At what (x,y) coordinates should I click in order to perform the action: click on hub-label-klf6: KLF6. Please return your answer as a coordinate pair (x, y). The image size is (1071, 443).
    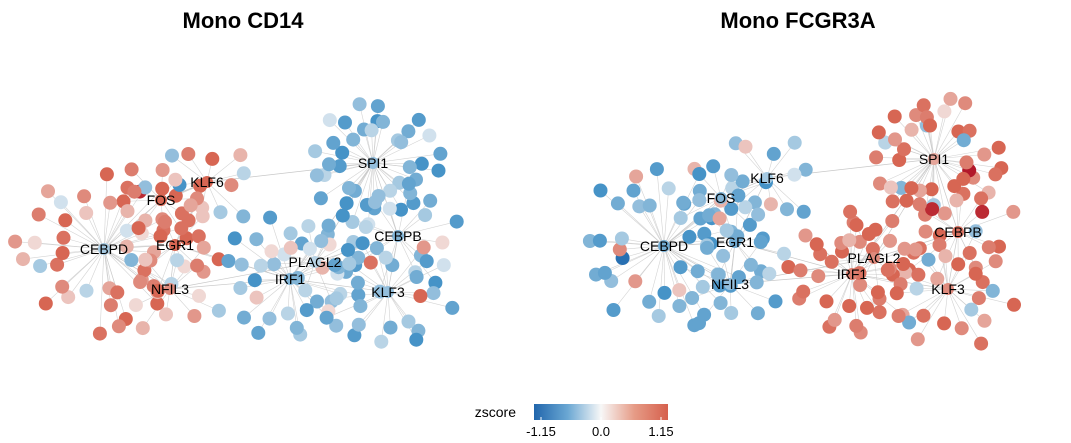
    Looking at the image, I should click on (207, 182).